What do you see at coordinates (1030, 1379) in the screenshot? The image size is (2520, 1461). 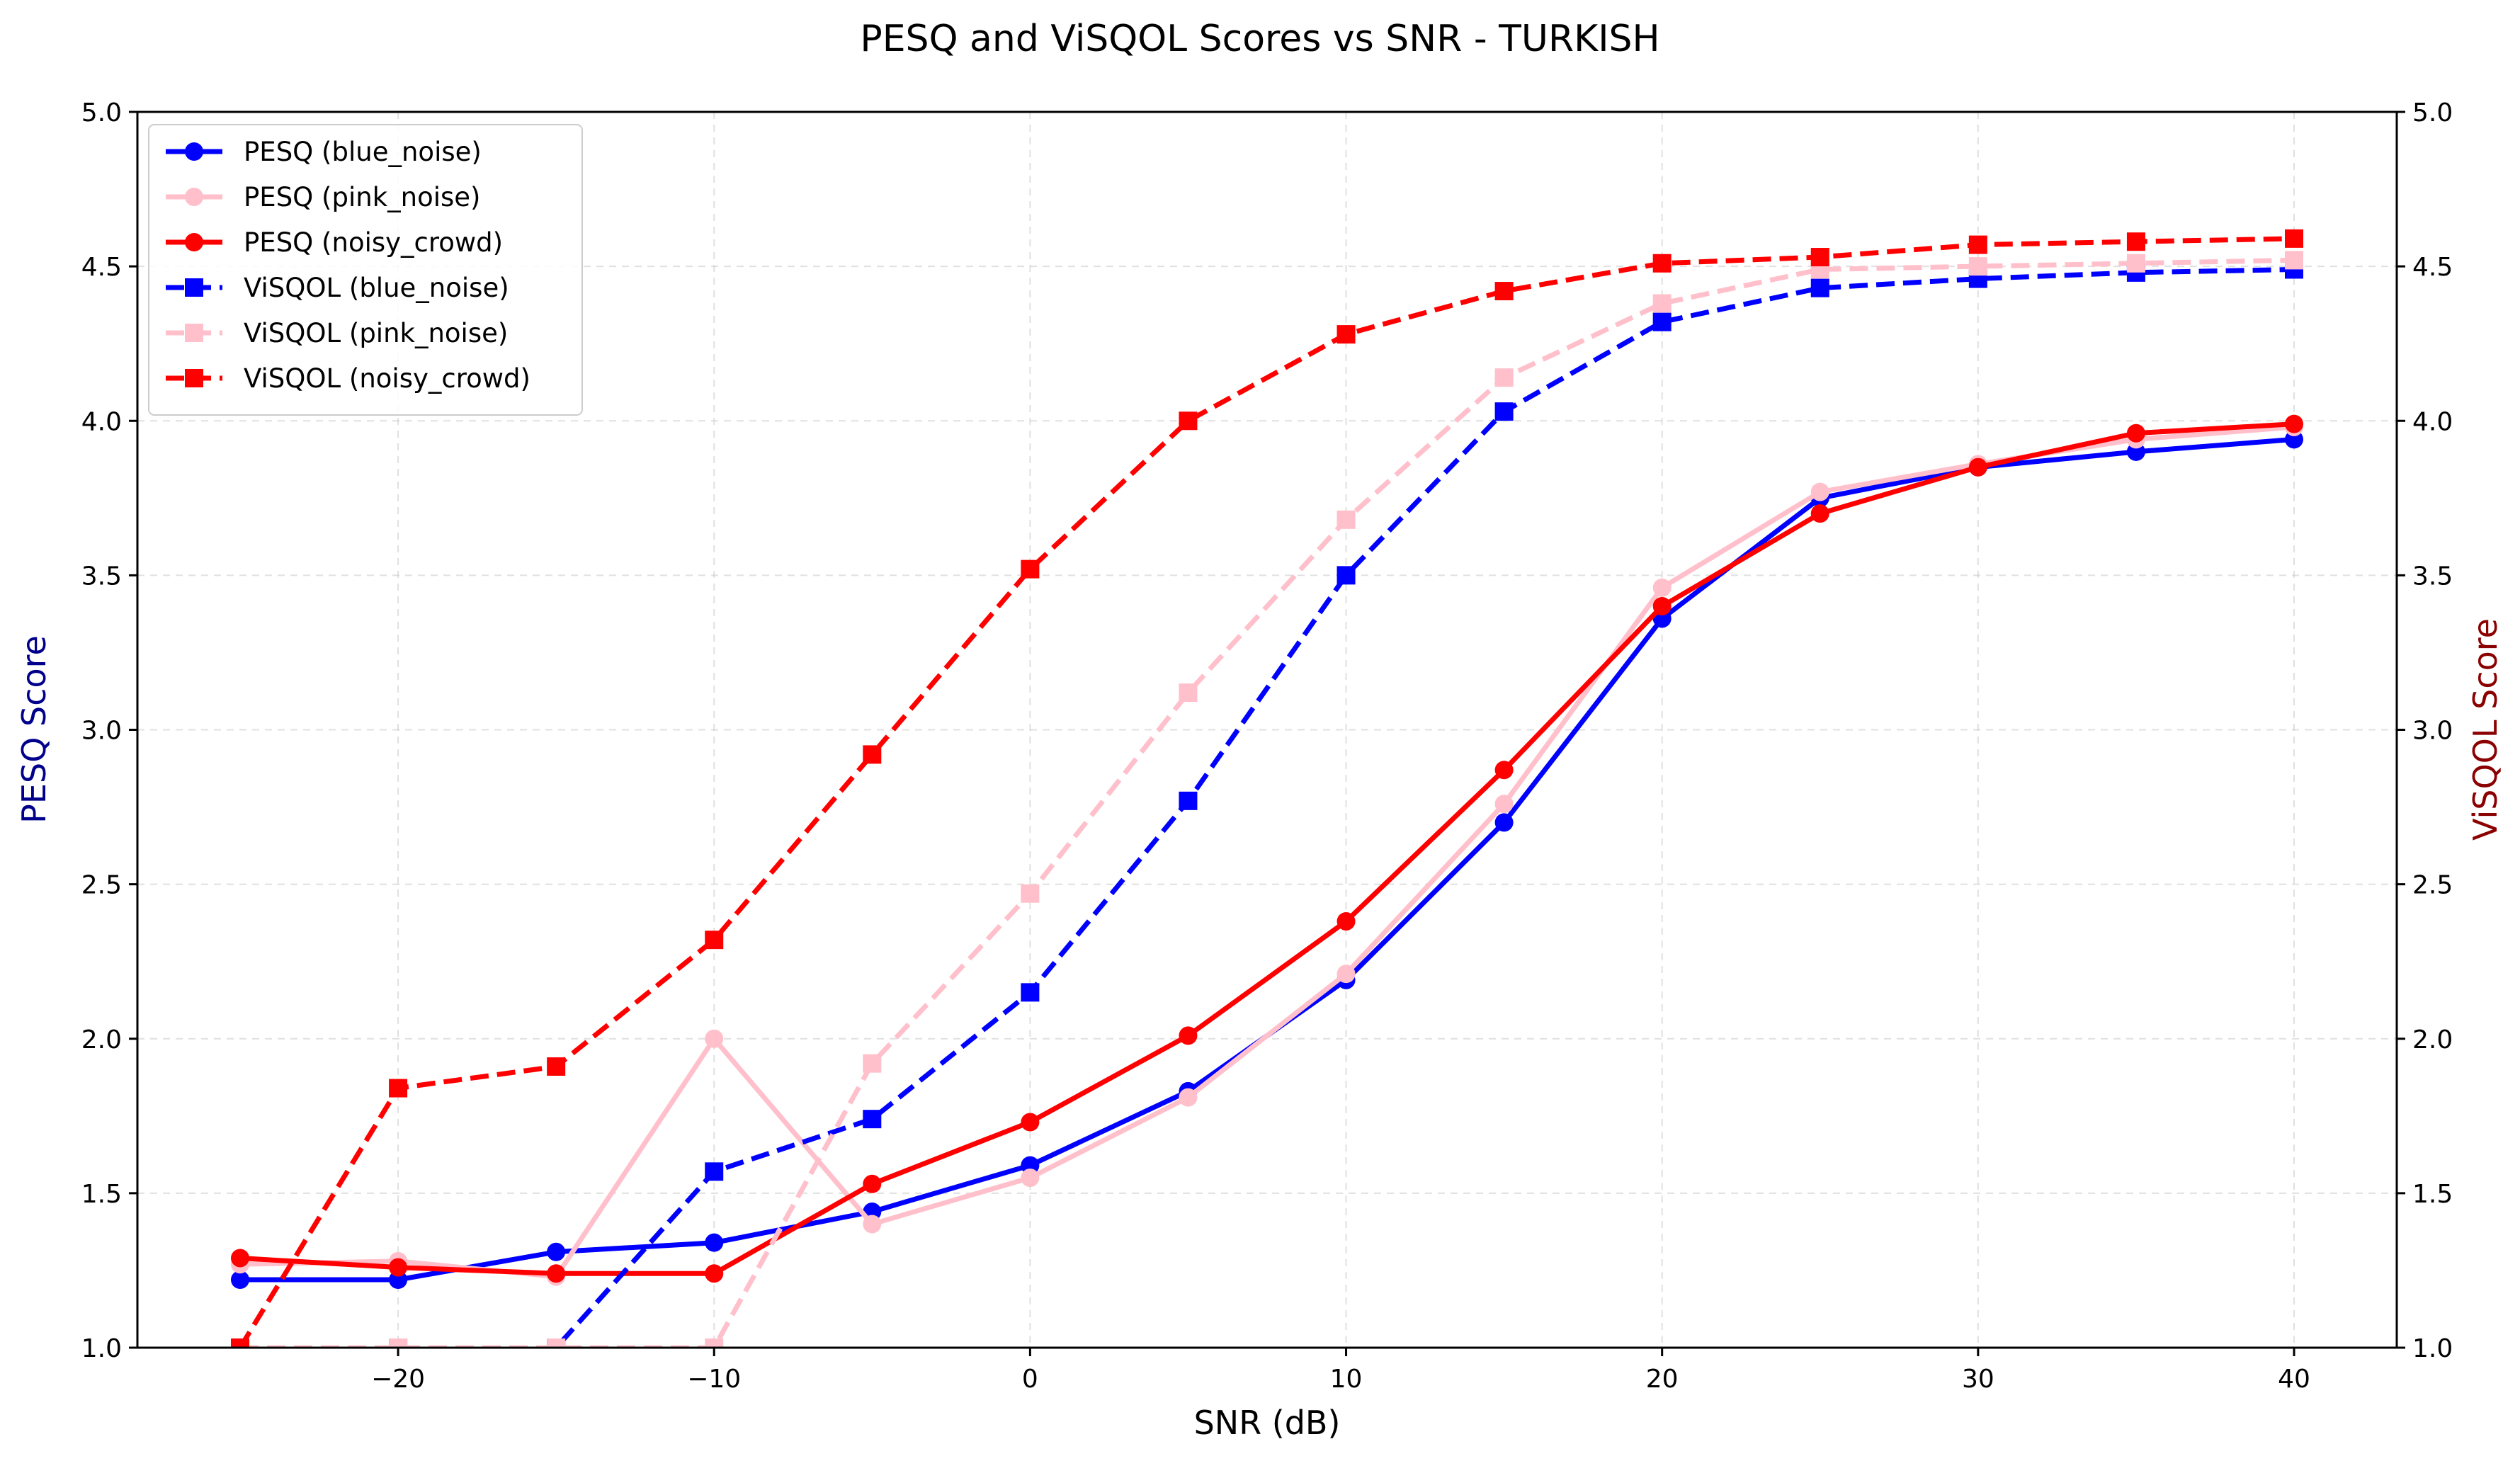 I see `x-tick-label: 0` at bounding box center [1030, 1379].